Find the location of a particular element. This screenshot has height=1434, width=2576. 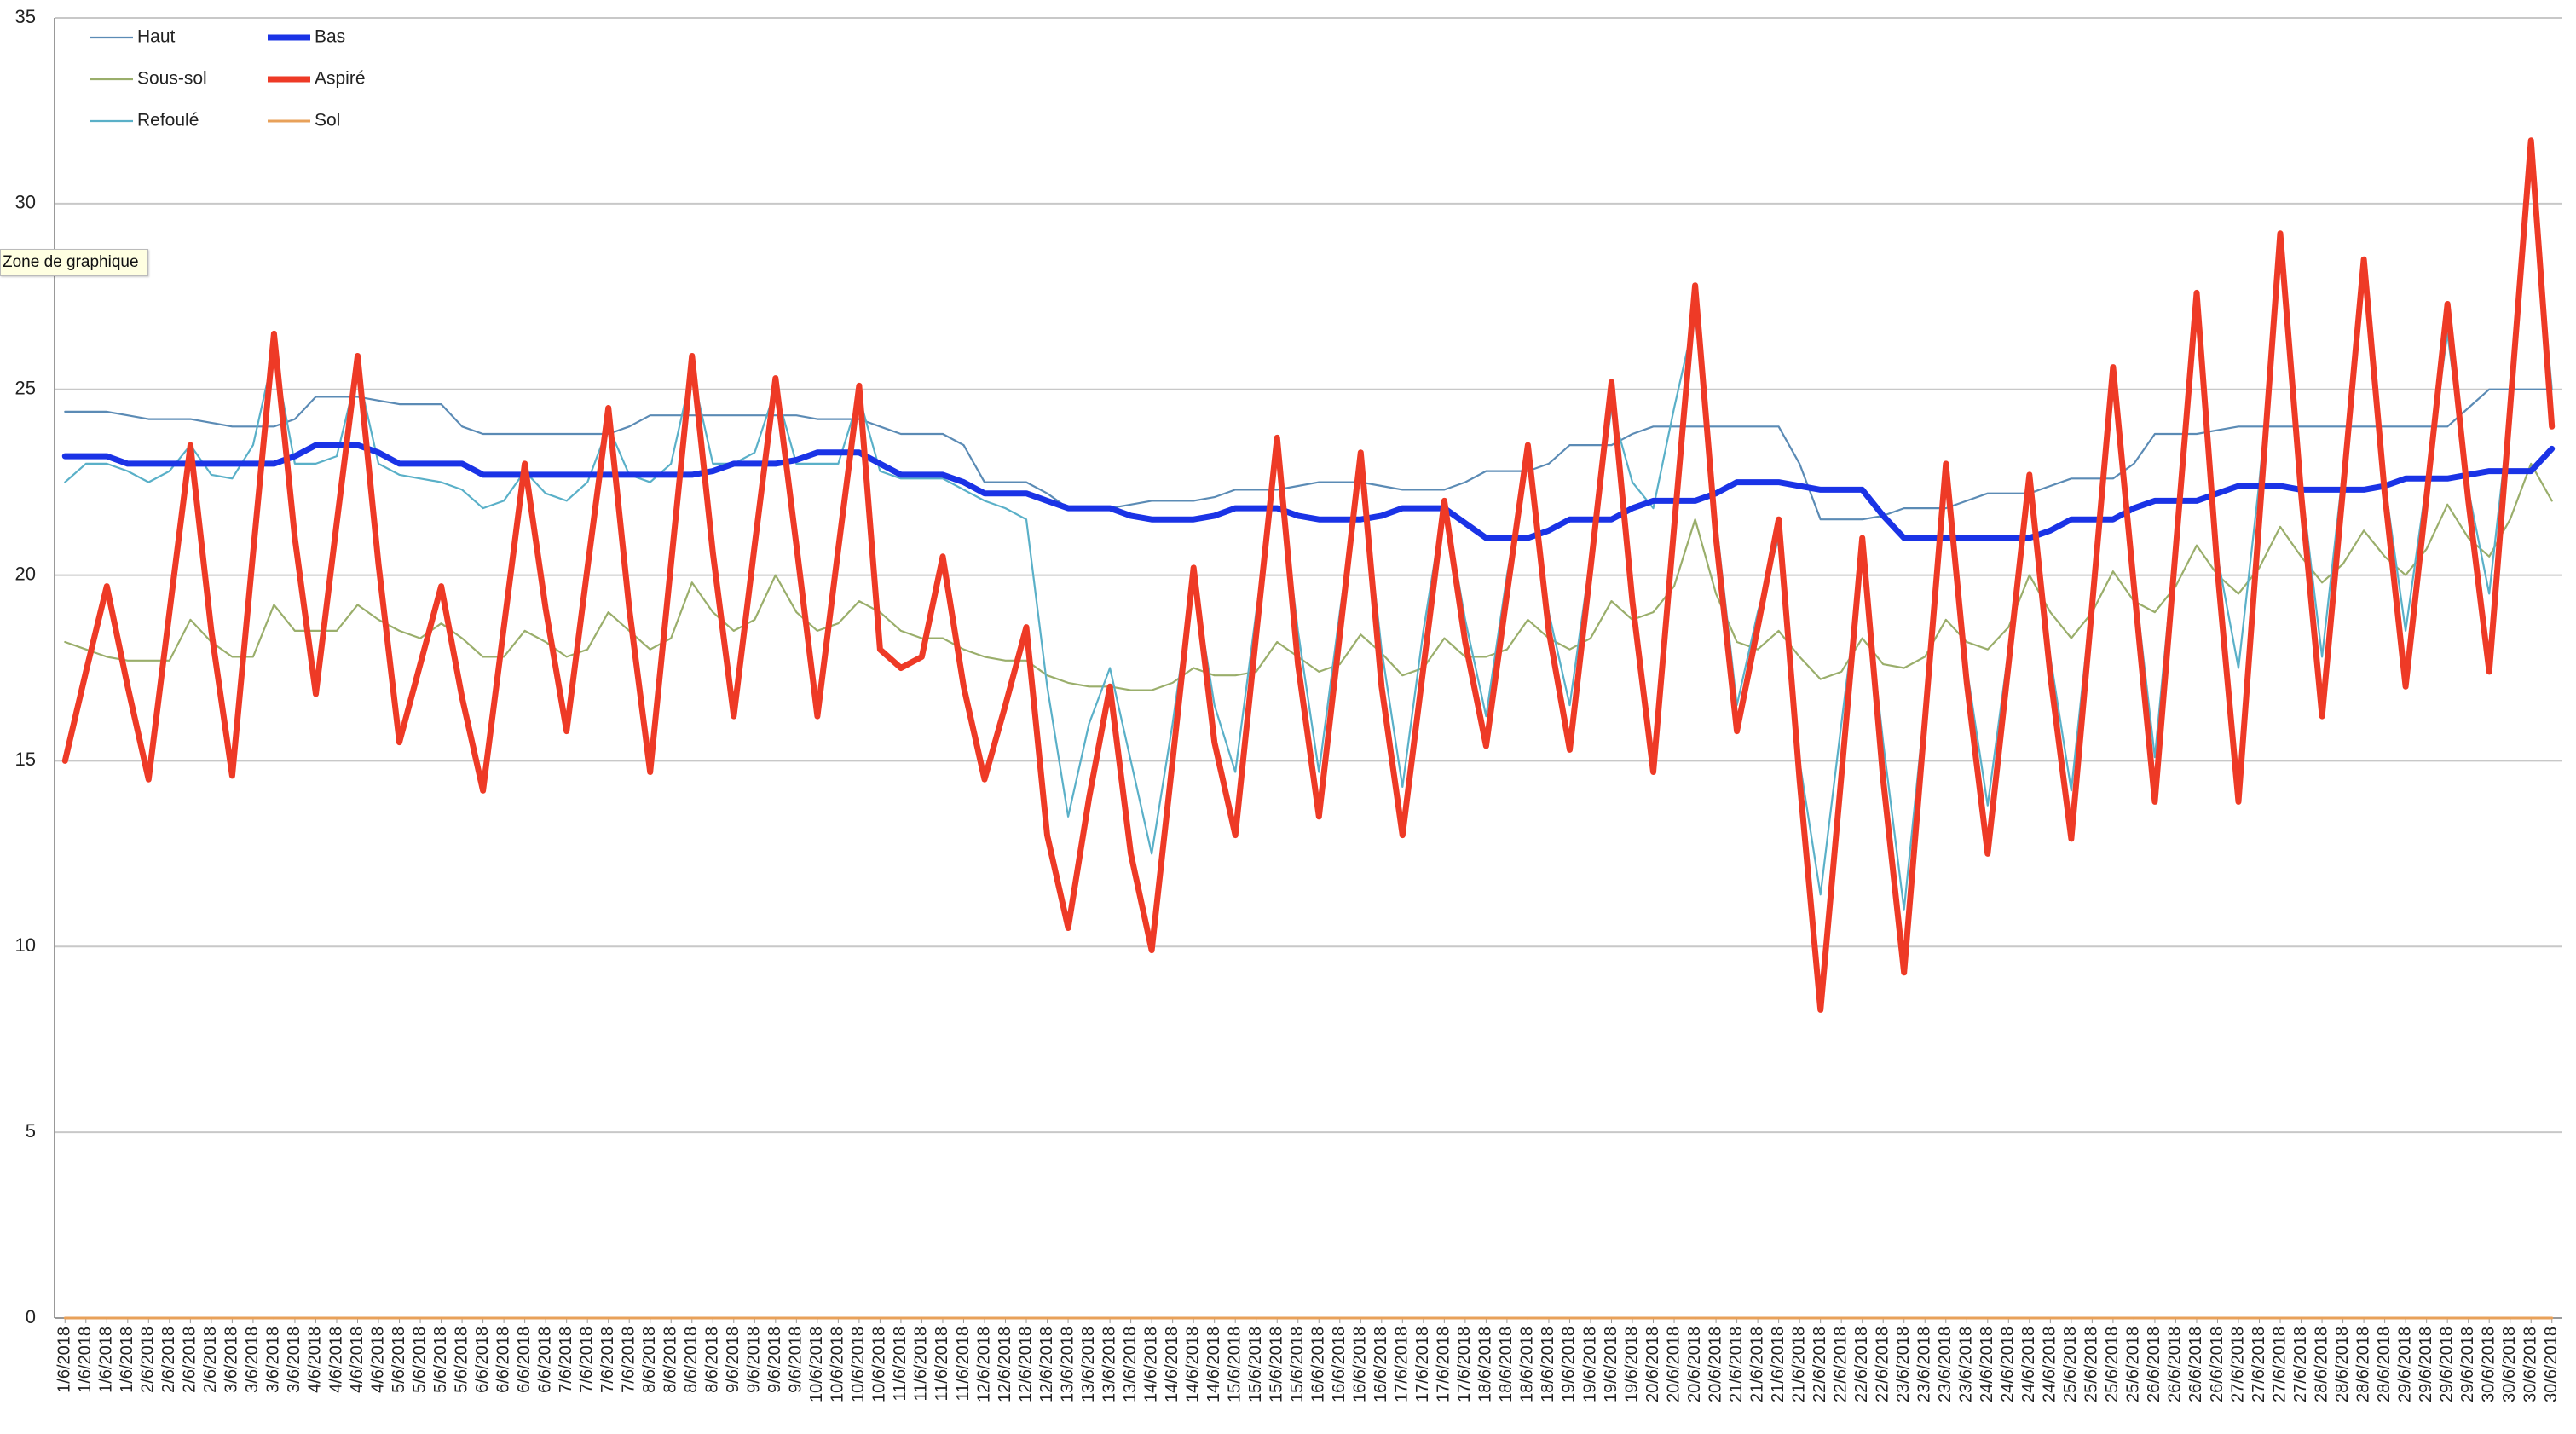

x-tick-label: 2/6/2018 is located at coordinates (168, 1360).